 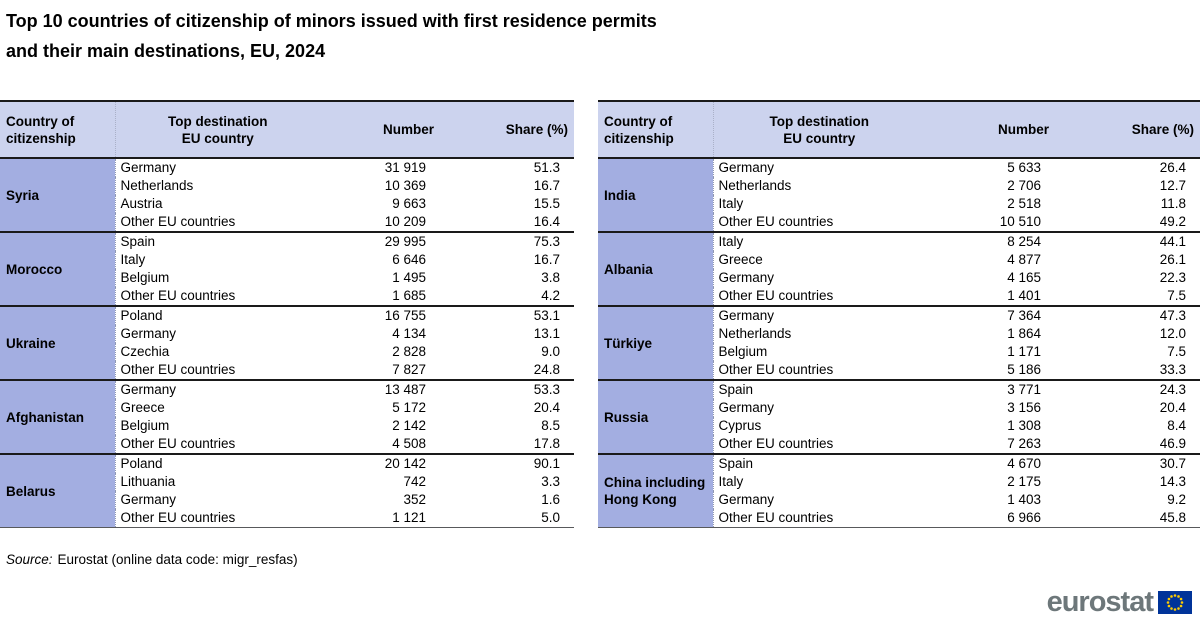 I want to click on table-row: Other EU countries 5 186 33.3, so click(x=899, y=370).